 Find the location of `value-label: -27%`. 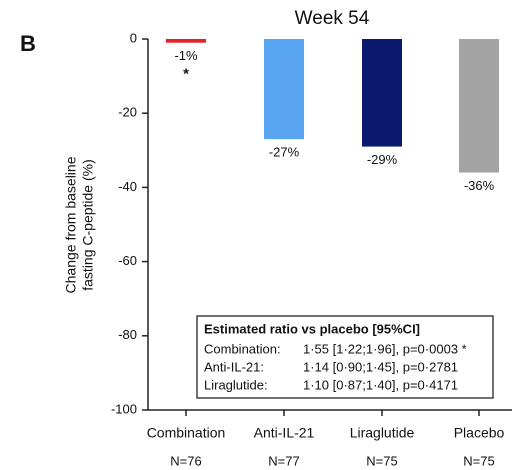

value-label: -27% is located at coordinates (284, 152).